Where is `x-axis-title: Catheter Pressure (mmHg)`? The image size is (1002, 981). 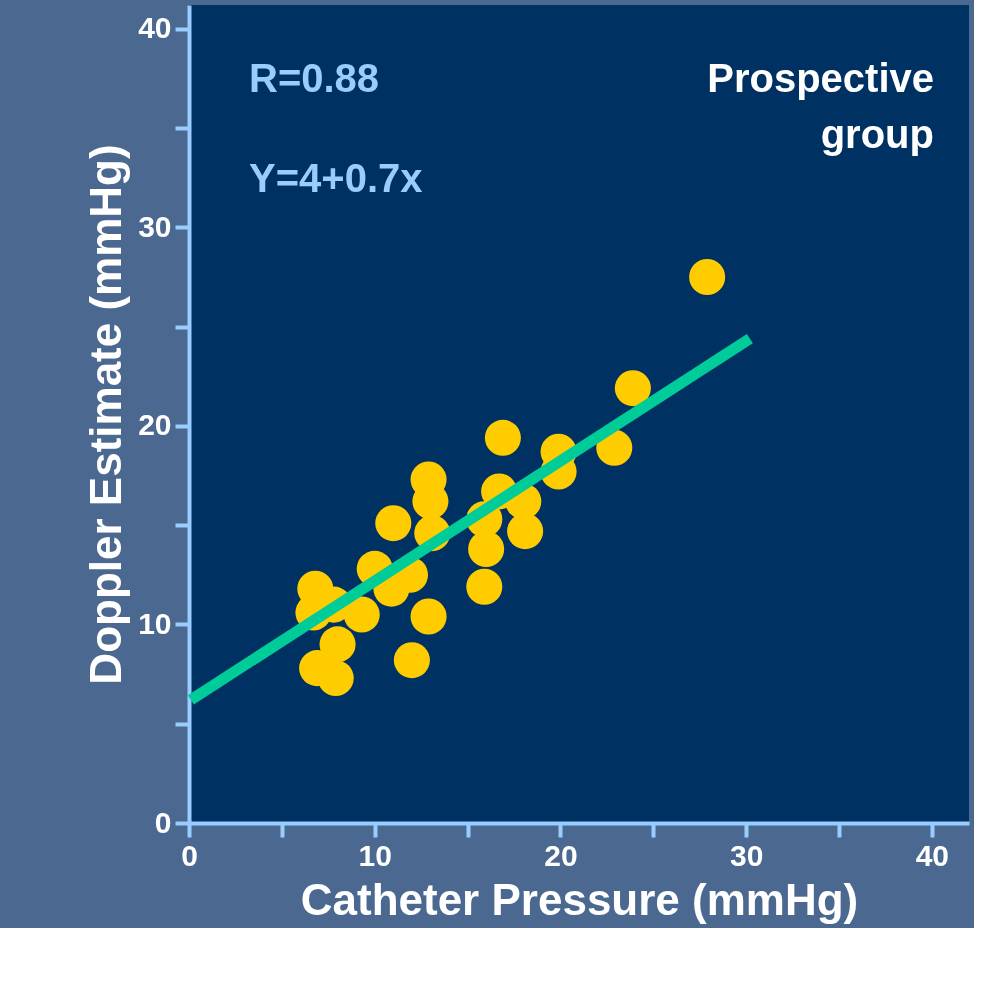 x-axis-title: Catheter Pressure (mmHg) is located at coordinates (579, 899).